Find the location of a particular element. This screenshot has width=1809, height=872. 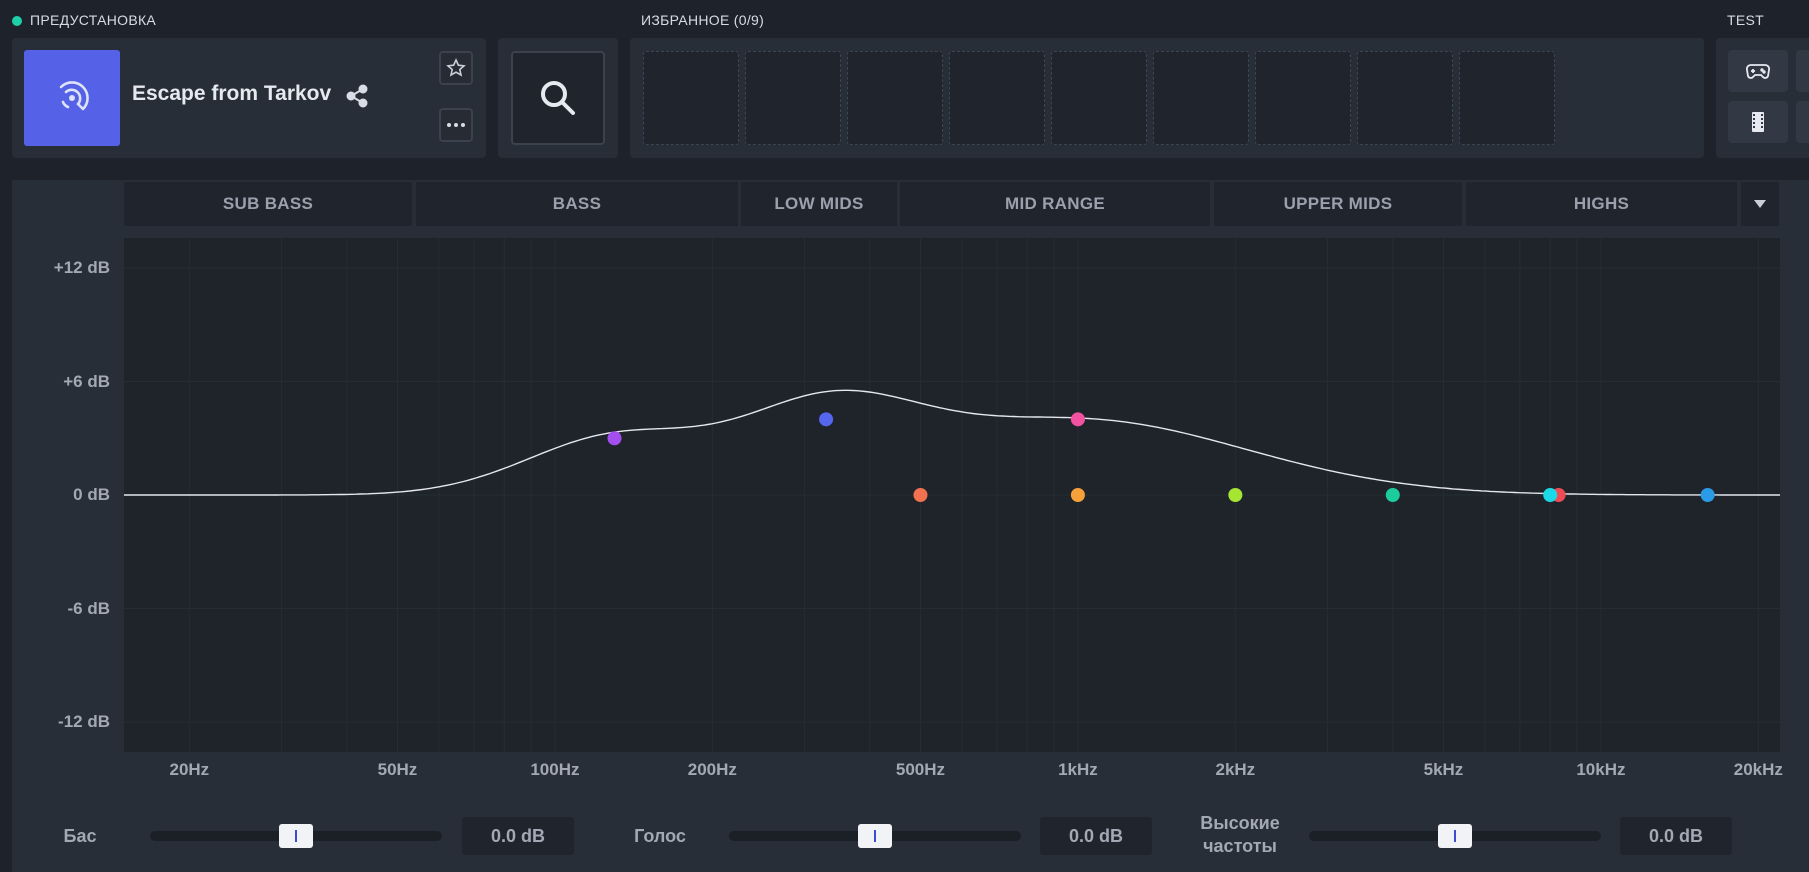

freq-label: 1kHz is located at coordinates (1078, 769).